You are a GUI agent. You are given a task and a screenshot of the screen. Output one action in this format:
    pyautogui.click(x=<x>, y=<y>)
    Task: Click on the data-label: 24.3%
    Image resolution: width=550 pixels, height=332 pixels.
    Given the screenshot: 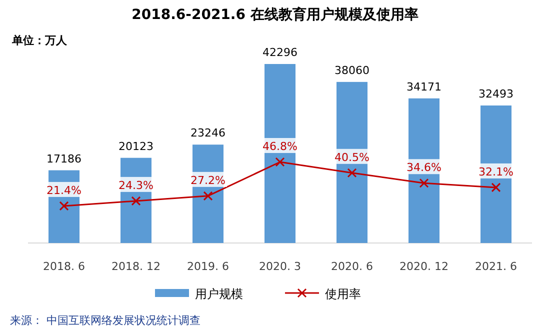 What is the action you would take?
    pyautogui.click(x=136, y=185)
    